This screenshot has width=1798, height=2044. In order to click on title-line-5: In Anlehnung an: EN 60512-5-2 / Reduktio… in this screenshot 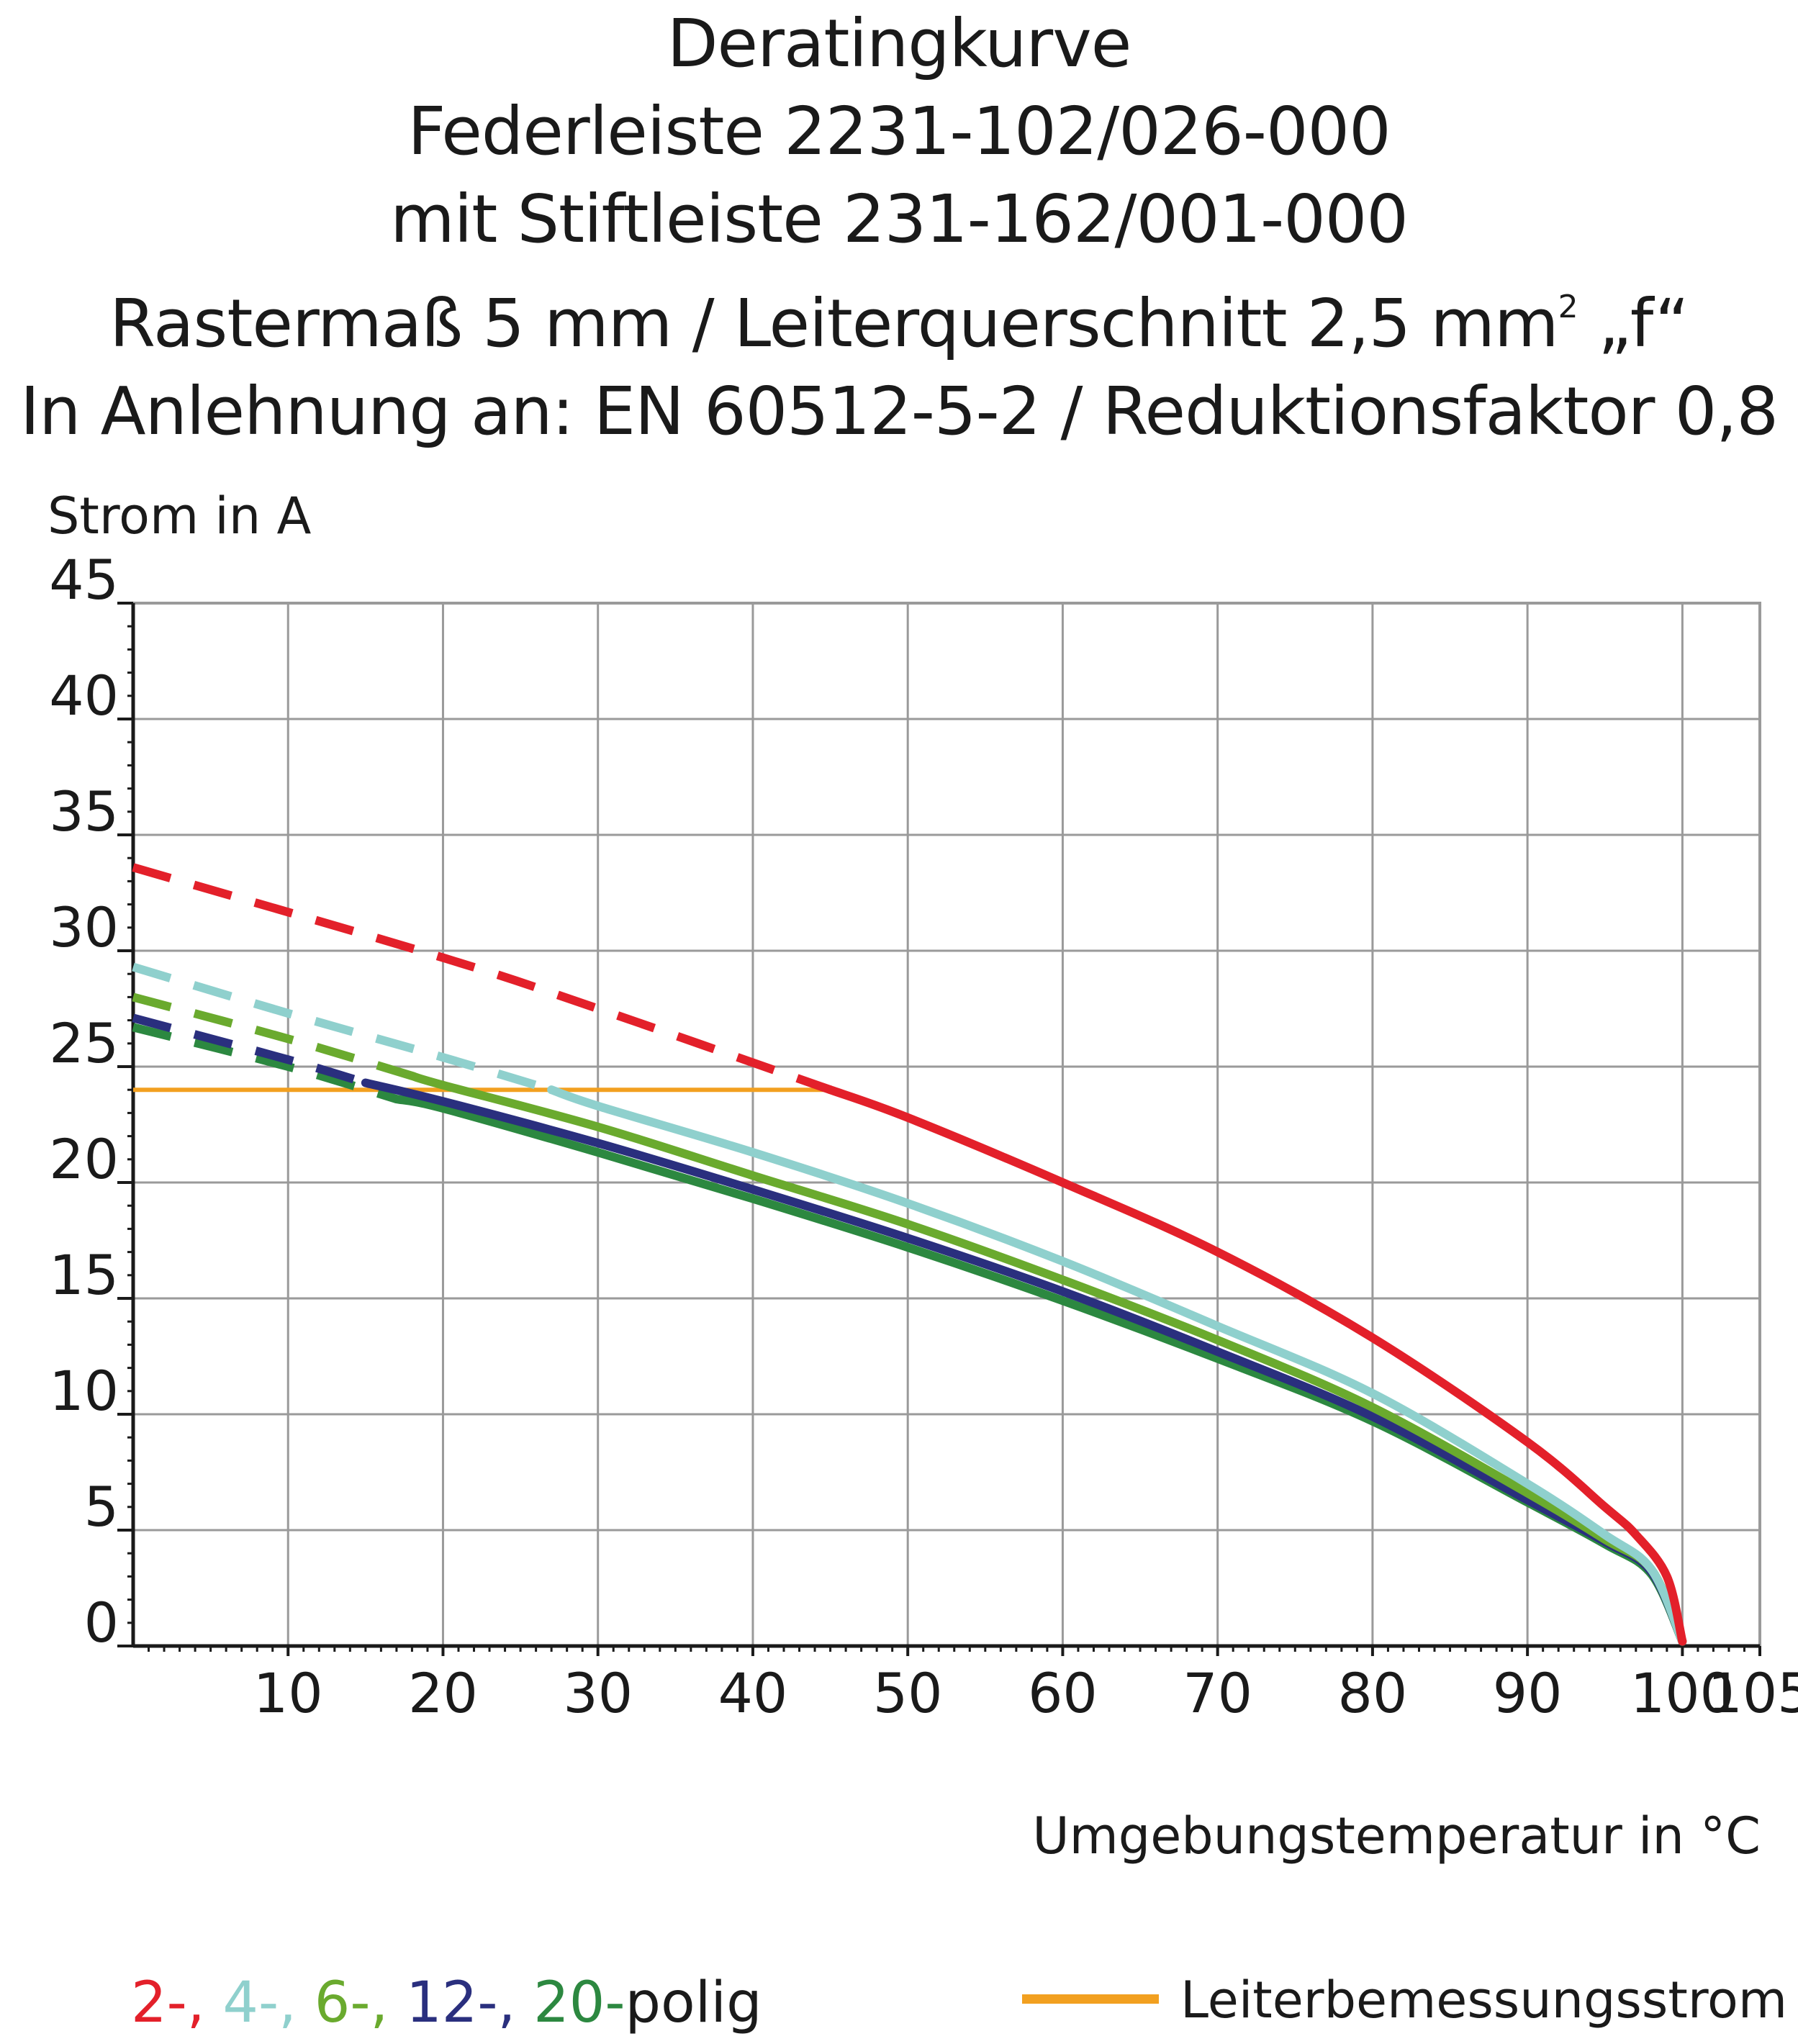, I will do `click(899, 411)`.